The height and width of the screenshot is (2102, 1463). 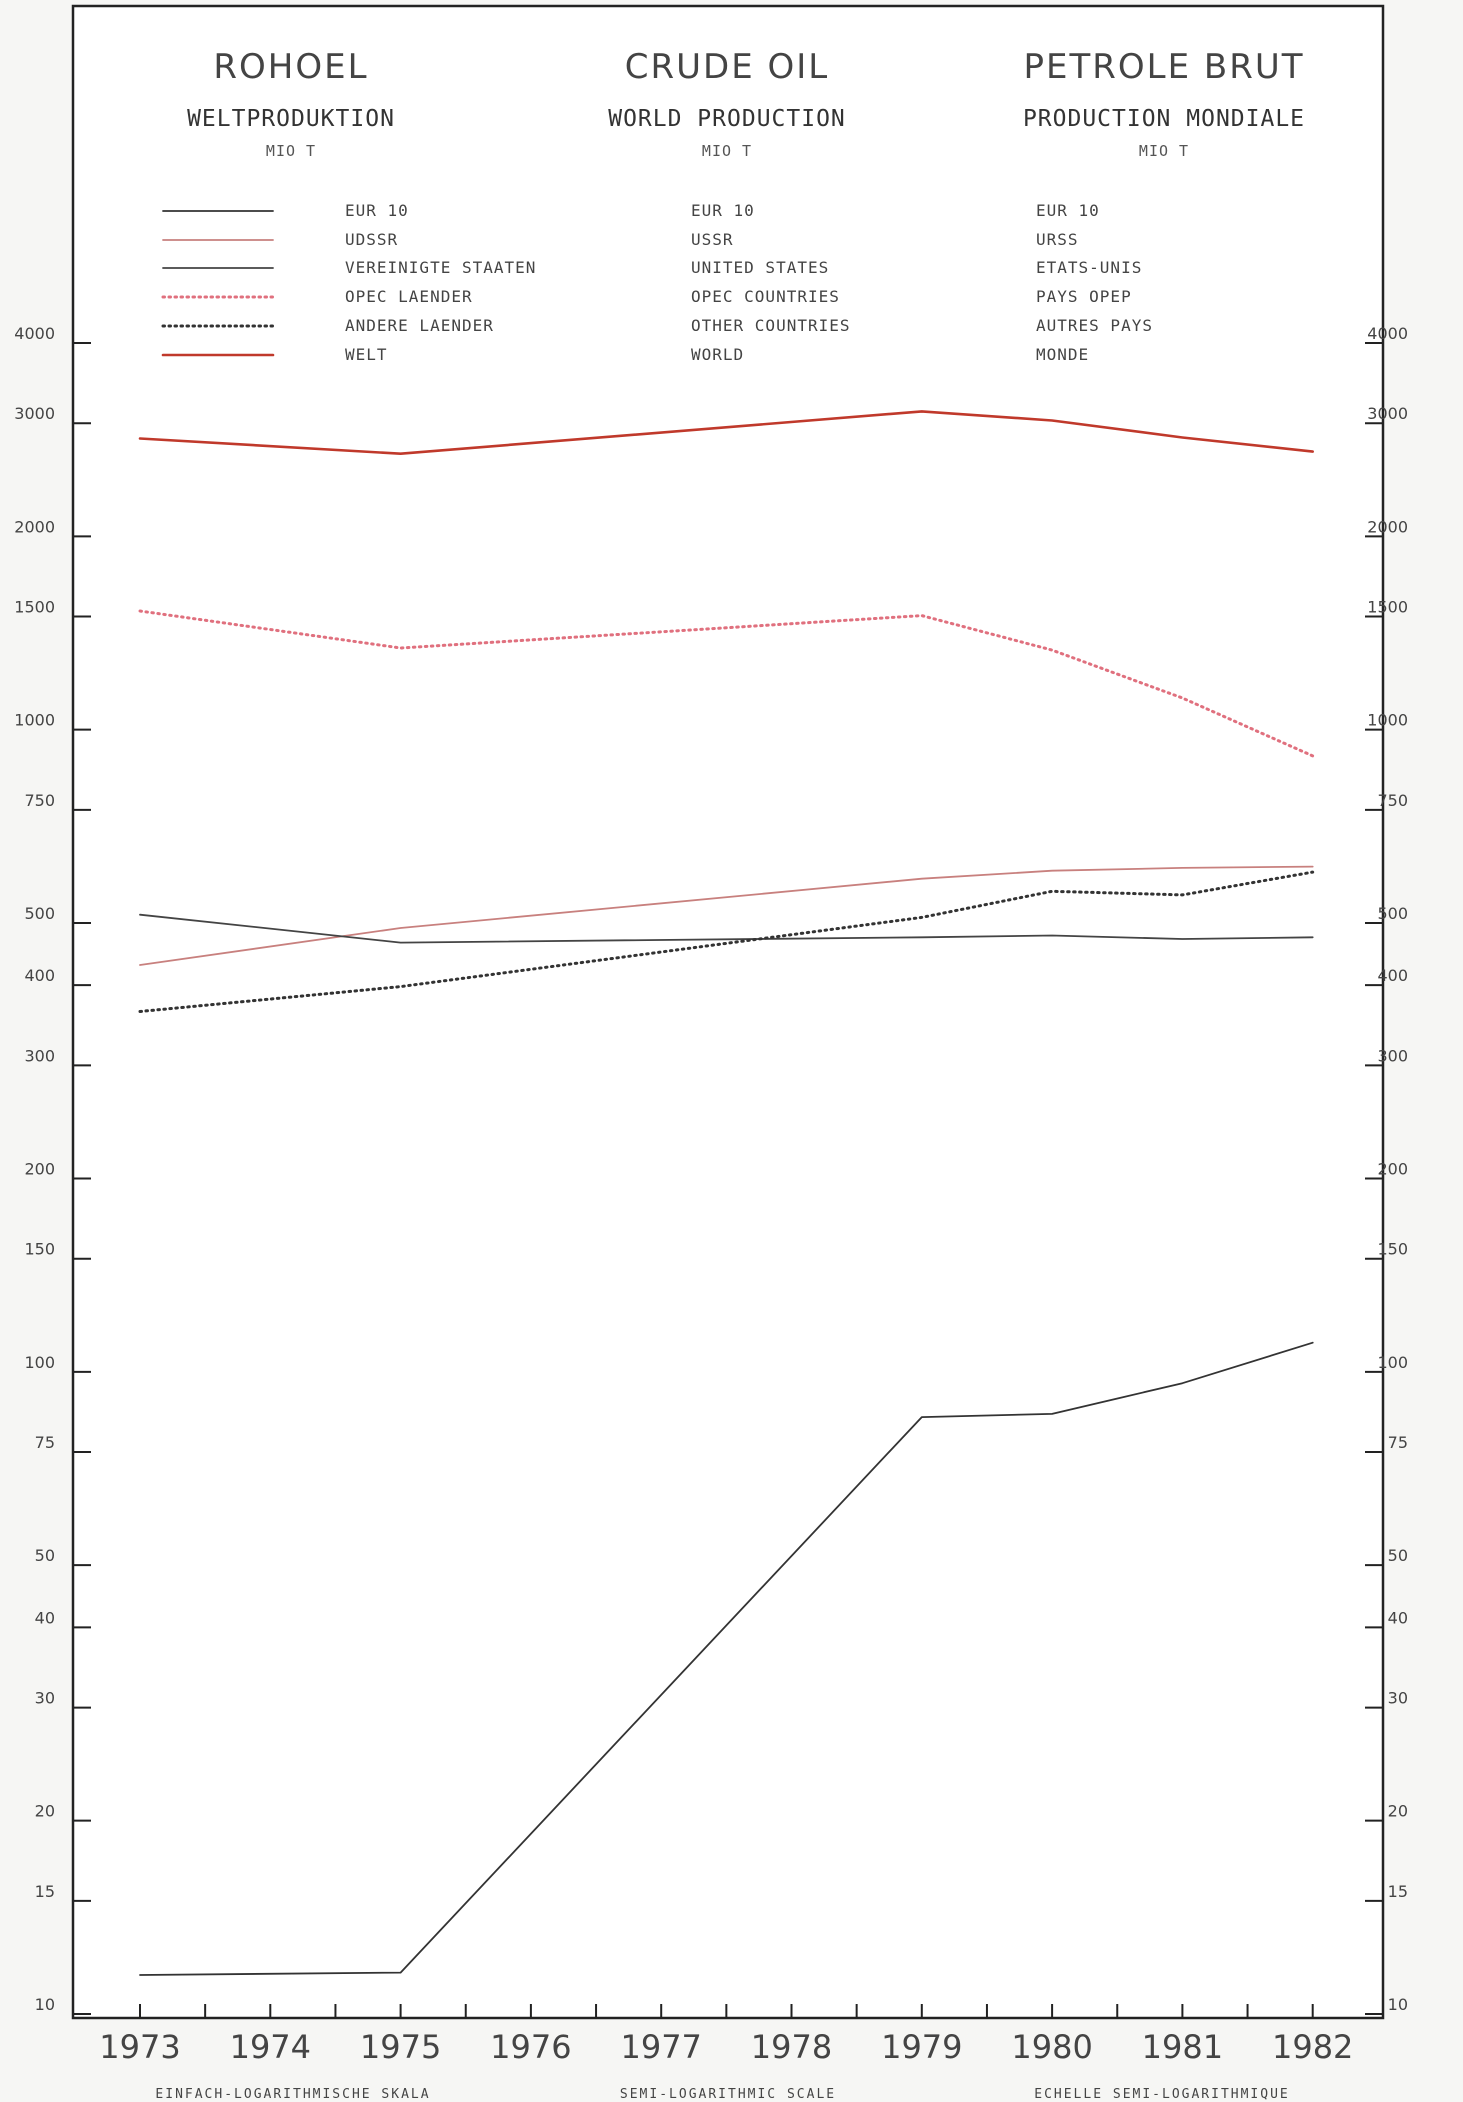 What do you see at coordinates (39, 1055) in the screenshot?
I see `y-tick-label-left: 300` at bounding box center [39, 1055].